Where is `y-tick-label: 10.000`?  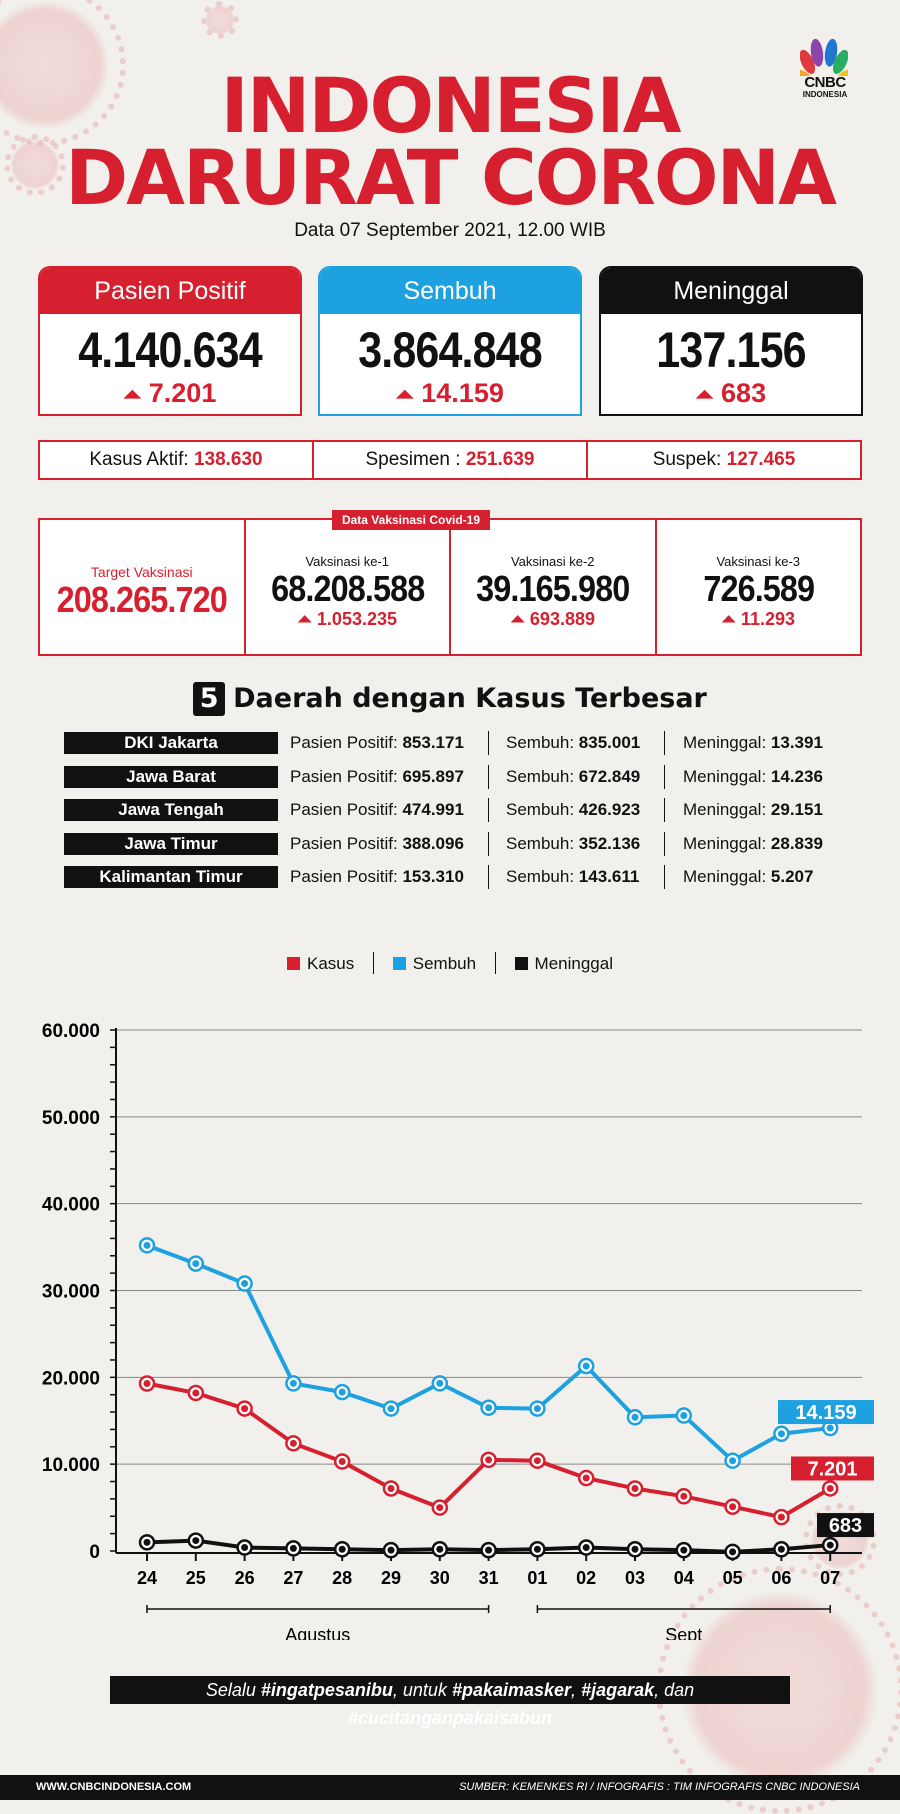
y-tick-label: 10.000 is located at coordinates (71, 1465).